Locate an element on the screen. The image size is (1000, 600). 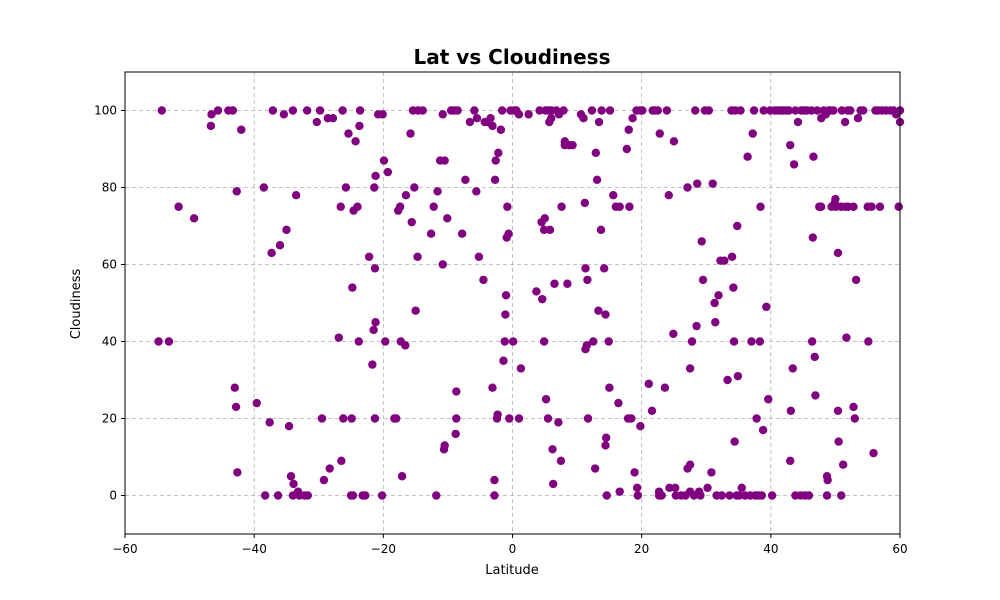
y-axis-label: Cloudiness is located at coordinates (76, 304).